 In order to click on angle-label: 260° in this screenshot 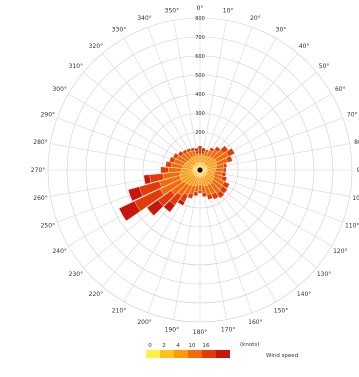, I will do `click(40, 198)`.